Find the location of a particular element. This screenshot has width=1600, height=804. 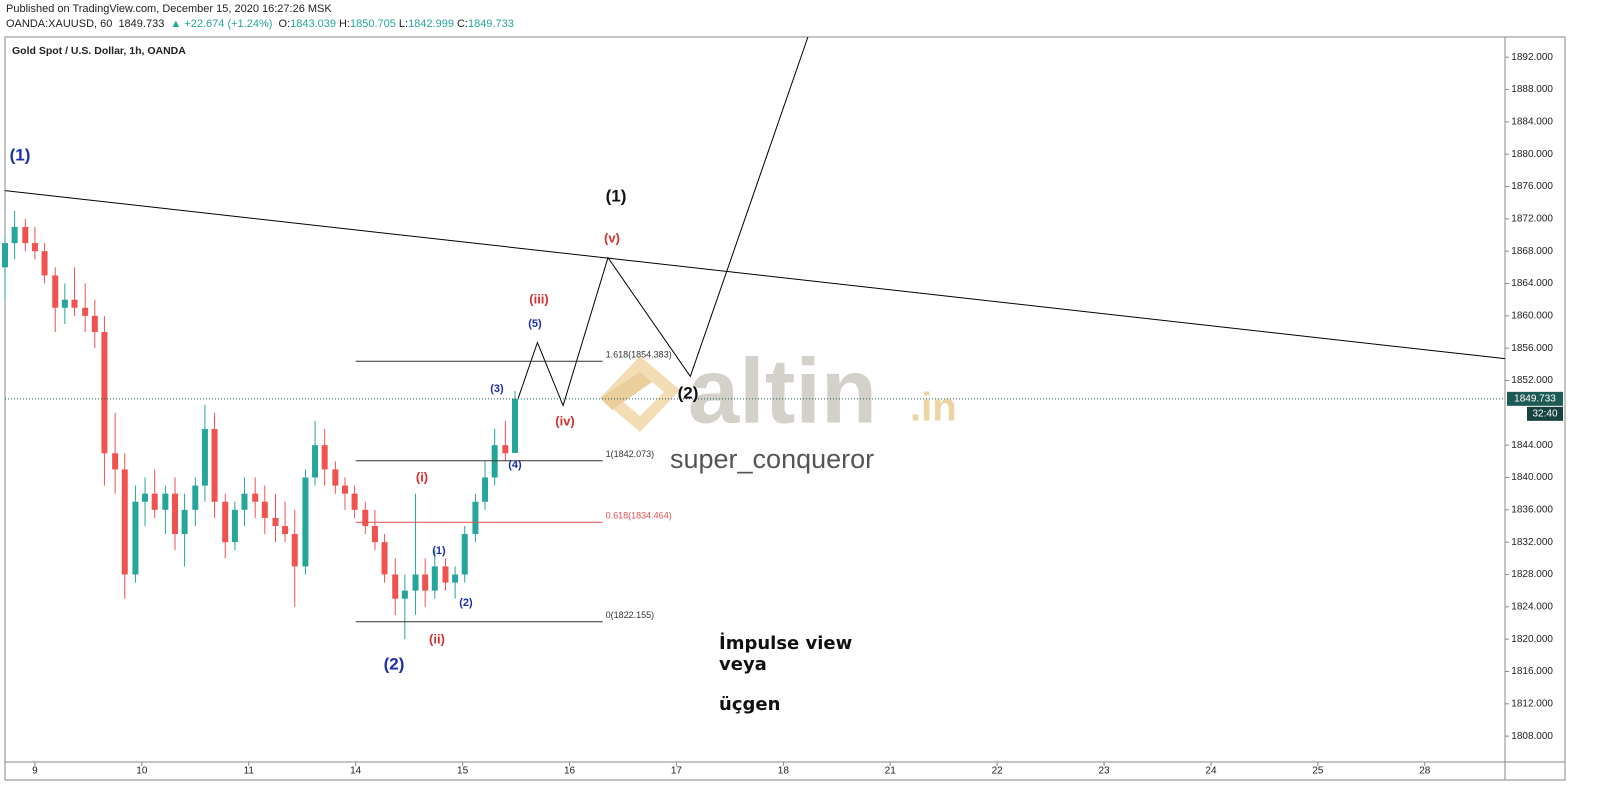

x-tick-label: 11 is located at coordinates (249, 771).